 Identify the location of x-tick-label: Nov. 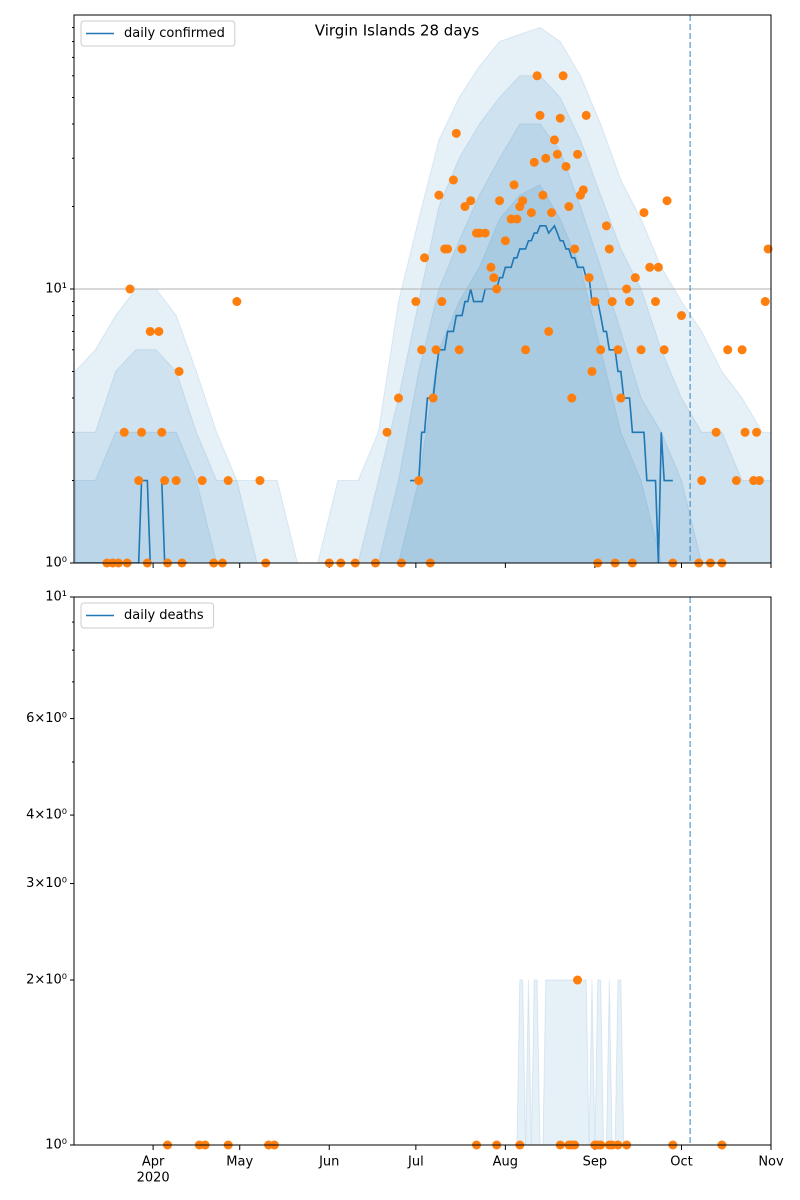
(771, 1162).